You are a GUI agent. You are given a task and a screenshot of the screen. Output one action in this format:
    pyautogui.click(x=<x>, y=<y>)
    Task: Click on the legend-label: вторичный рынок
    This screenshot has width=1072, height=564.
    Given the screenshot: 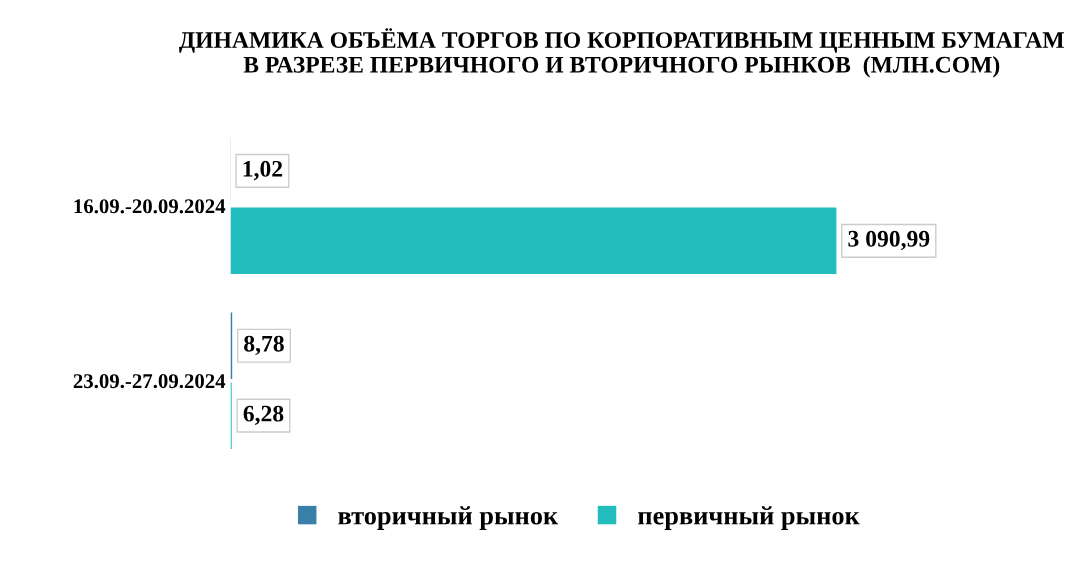 What is the action you would take?
    pyautogui.click(x=448, y=518)
    